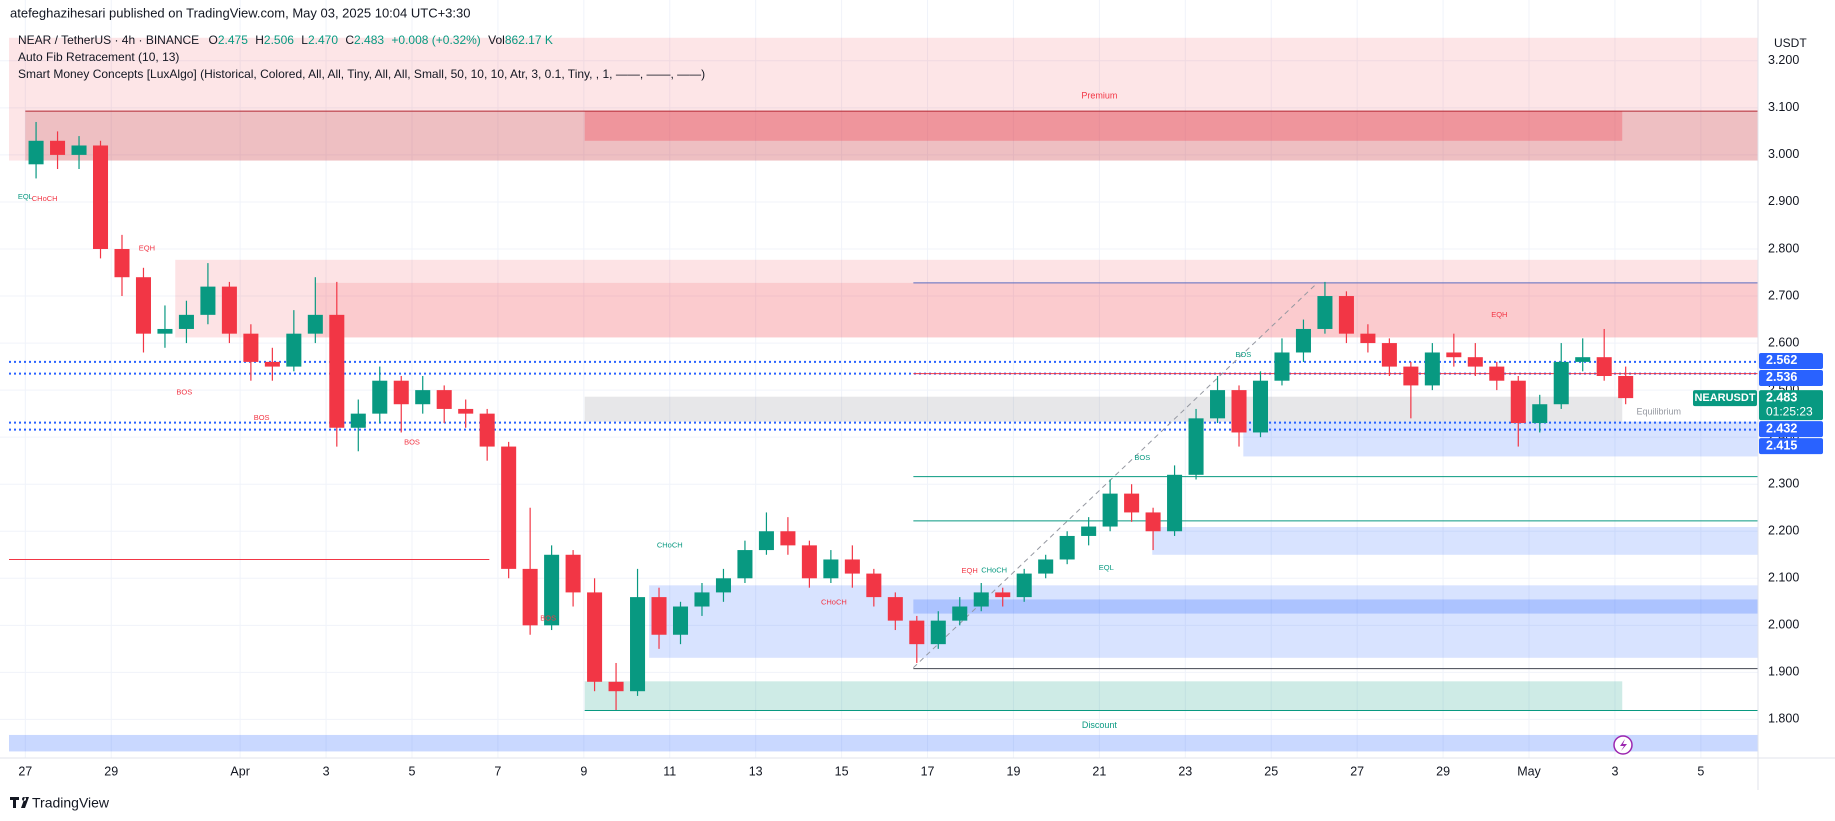  I want to click on symbol-tag-label: NEARUSDT, so click(1724, 398).